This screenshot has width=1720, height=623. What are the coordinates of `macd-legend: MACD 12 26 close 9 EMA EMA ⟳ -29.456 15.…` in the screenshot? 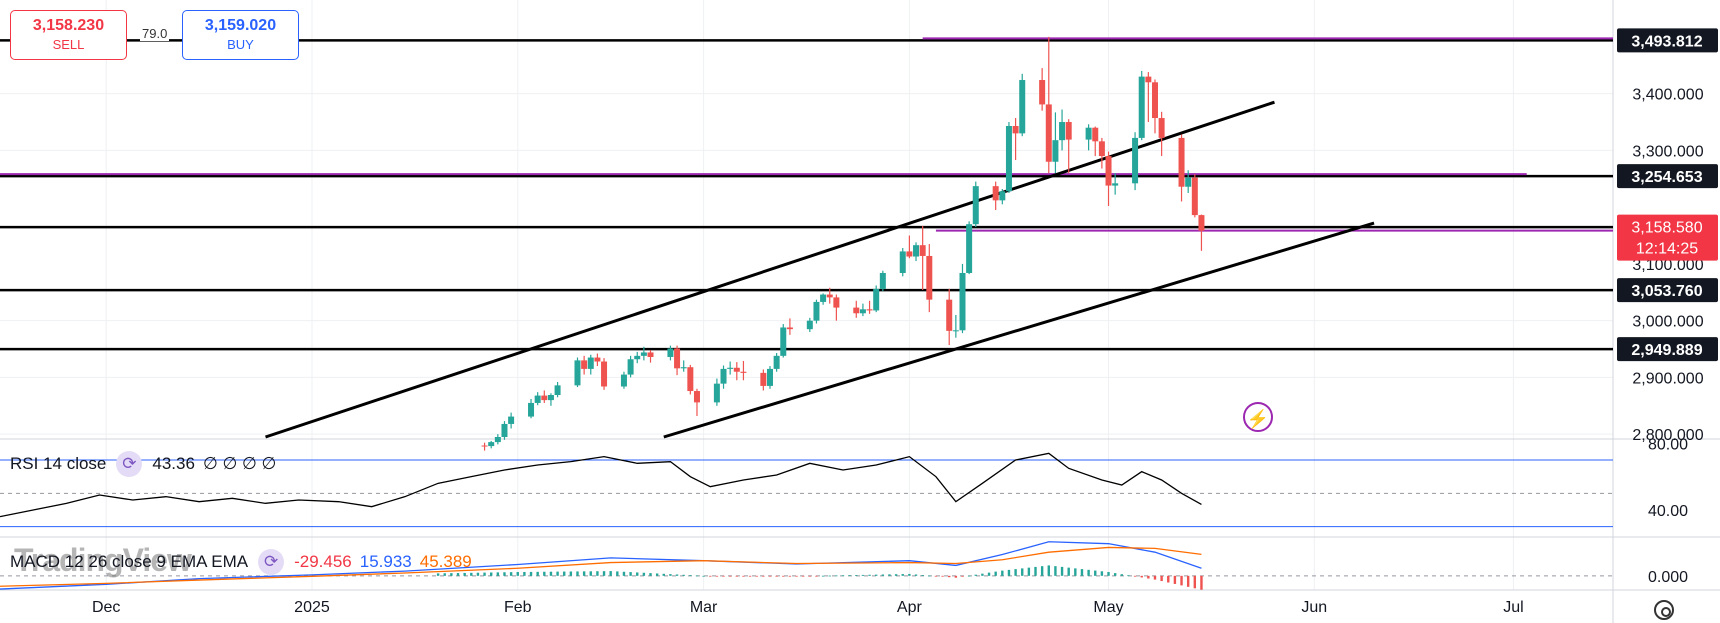 It's located at (241, 562).